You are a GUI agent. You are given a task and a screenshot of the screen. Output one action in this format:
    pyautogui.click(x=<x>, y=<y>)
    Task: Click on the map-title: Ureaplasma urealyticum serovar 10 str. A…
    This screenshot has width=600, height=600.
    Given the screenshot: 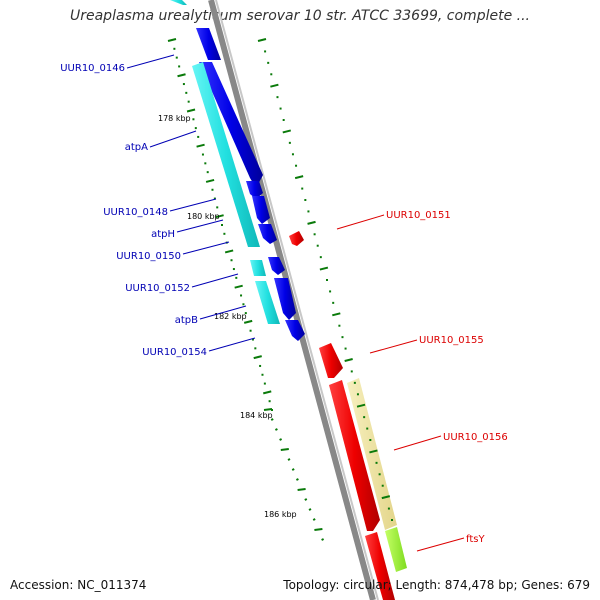 What is the action you would take?
    pyautogui.click(x=299, y=16)
    